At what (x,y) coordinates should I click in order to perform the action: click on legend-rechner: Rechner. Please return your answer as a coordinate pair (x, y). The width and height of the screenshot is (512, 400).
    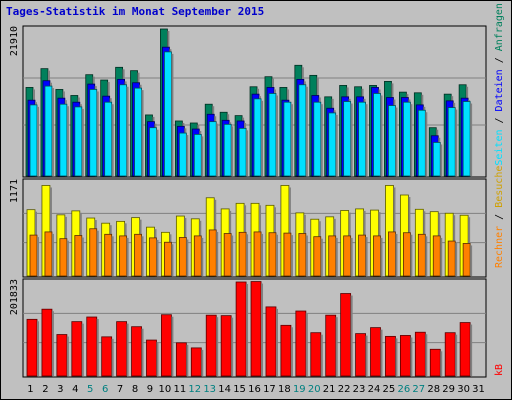
    Looking at the image, I should click on (499, 247).